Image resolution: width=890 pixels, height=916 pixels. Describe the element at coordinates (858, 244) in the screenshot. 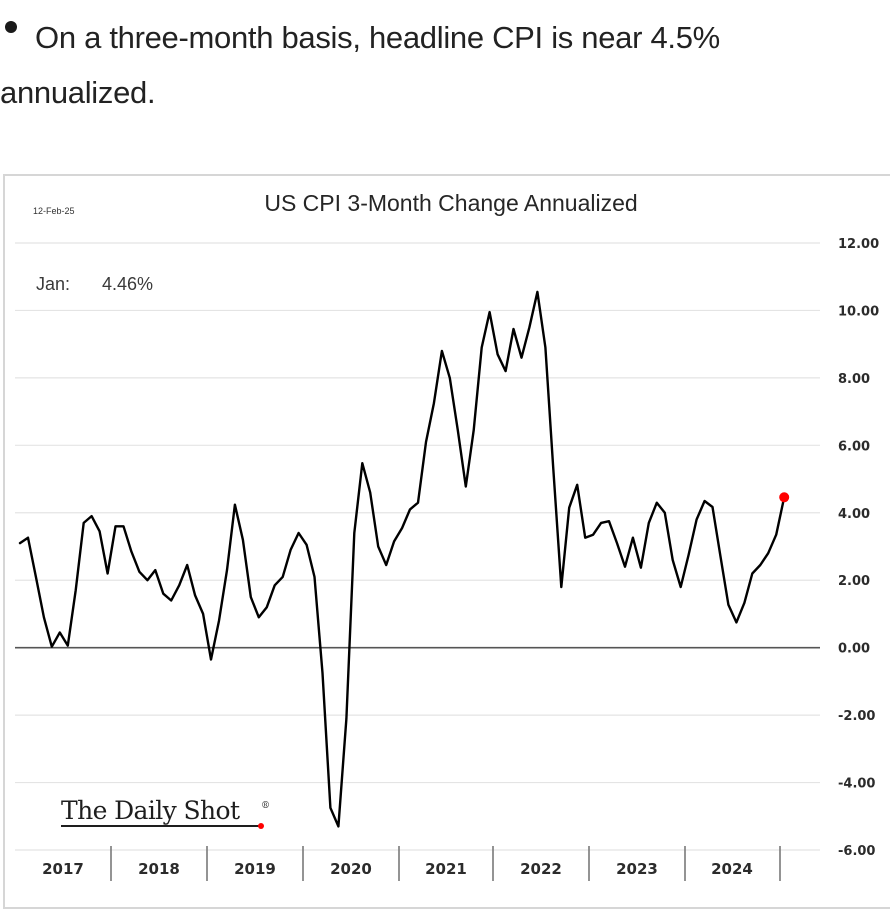

I see `y-tick-label: 12.00` at that location.